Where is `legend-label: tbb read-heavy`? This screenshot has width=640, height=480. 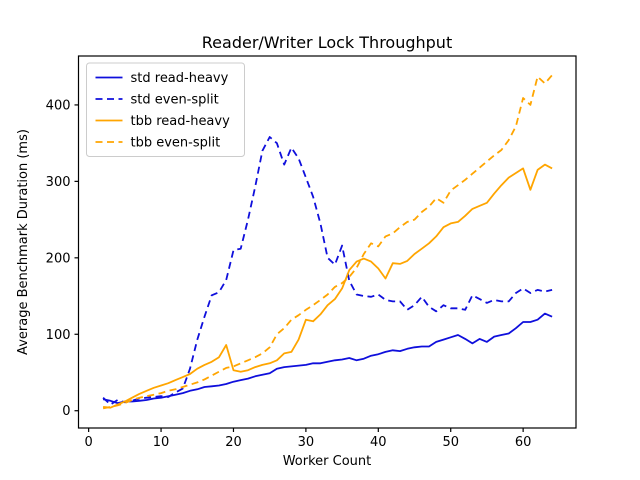
legend-label: tbb read-heavy is located at coordinates (181, 121).